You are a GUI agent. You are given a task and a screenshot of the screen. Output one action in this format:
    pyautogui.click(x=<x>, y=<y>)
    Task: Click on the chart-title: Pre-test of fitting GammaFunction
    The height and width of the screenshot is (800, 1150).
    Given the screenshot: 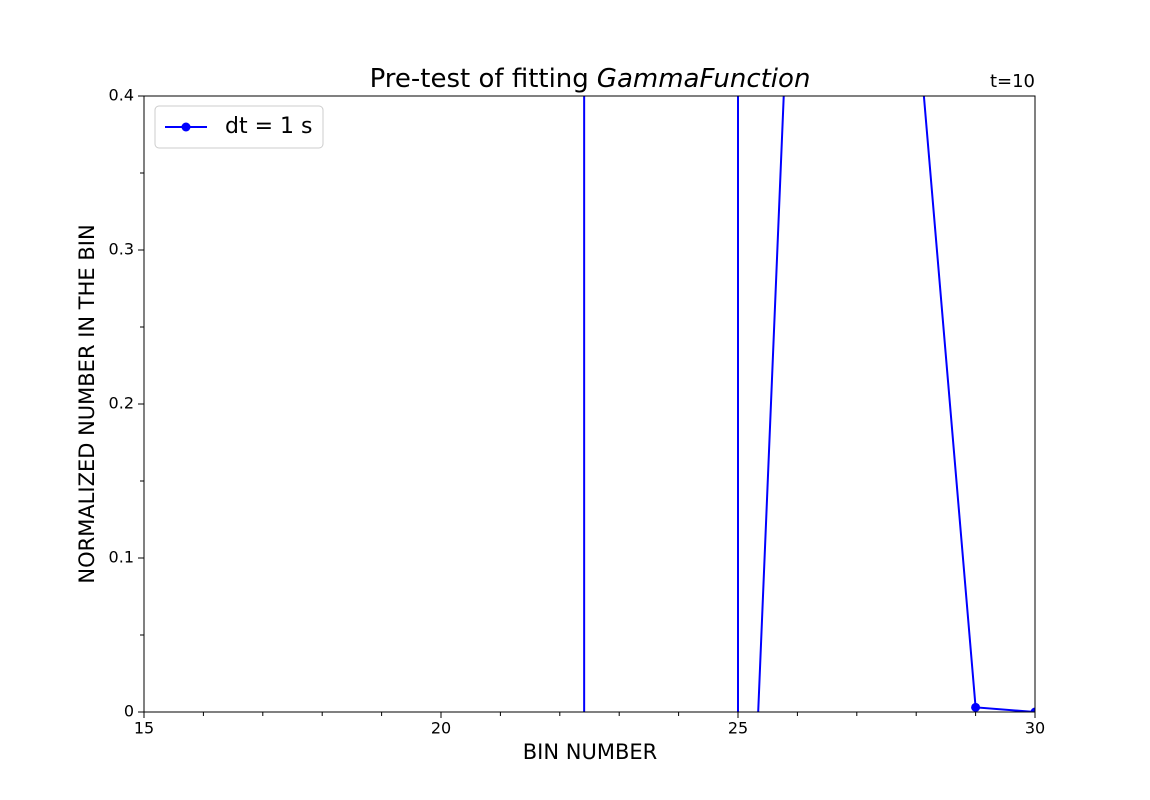 What is the action you would take?
    pyautogui.click(x=590, y=79)
    